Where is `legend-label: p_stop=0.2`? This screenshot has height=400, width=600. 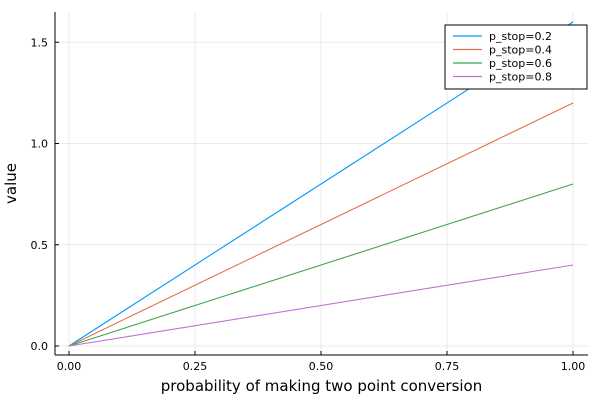
legend-label: p_stop=0.2 is located at coordinates (520, 36).